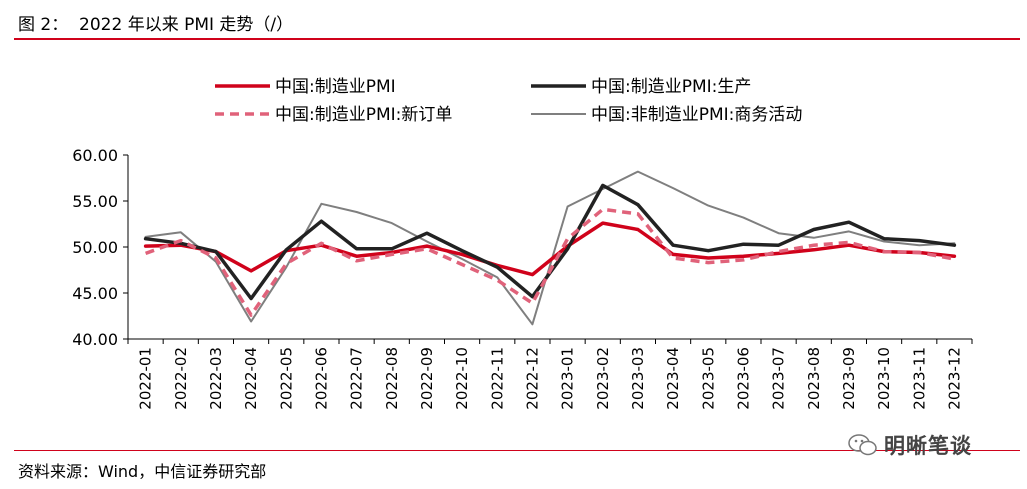  What do you see at coordinates (142, 471) in the screenshot?
I see `source-note: 资料来源：Wind，中信证券研究部` at bounding box center [142, 471].